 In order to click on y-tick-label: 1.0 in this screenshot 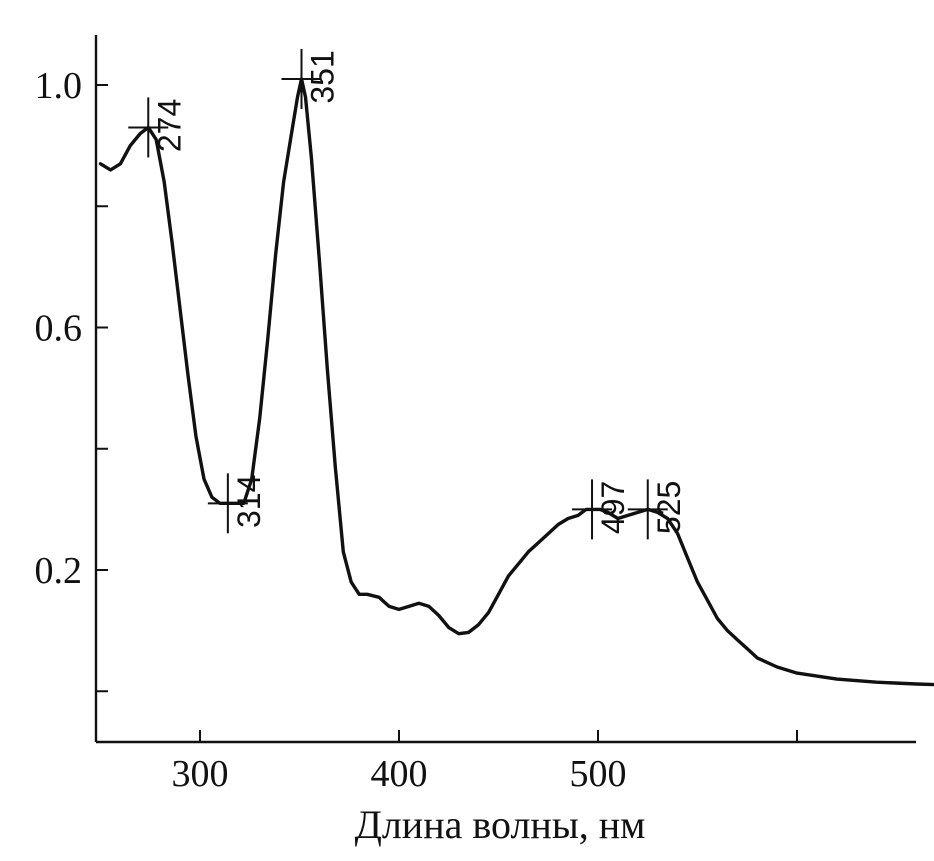, I will do `click(59, 86)`.